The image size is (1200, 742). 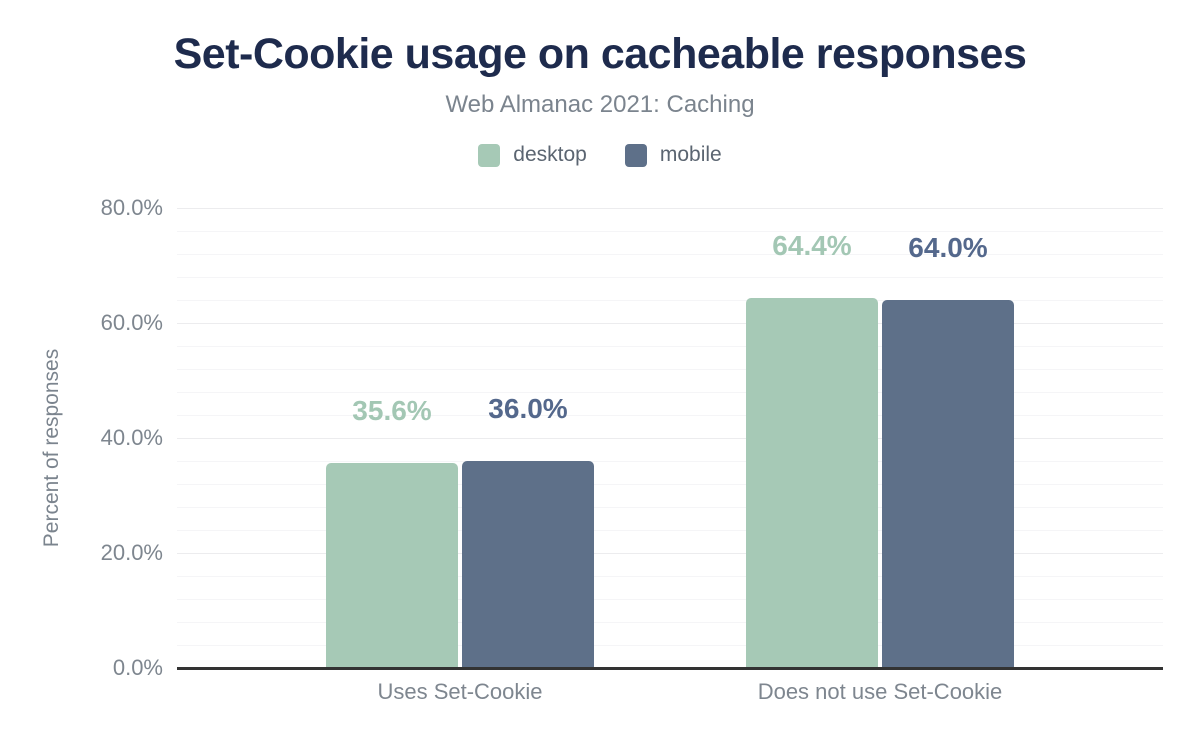 I want to click on y-tick-label-20: 20.0%, so click(x=131, y=552).